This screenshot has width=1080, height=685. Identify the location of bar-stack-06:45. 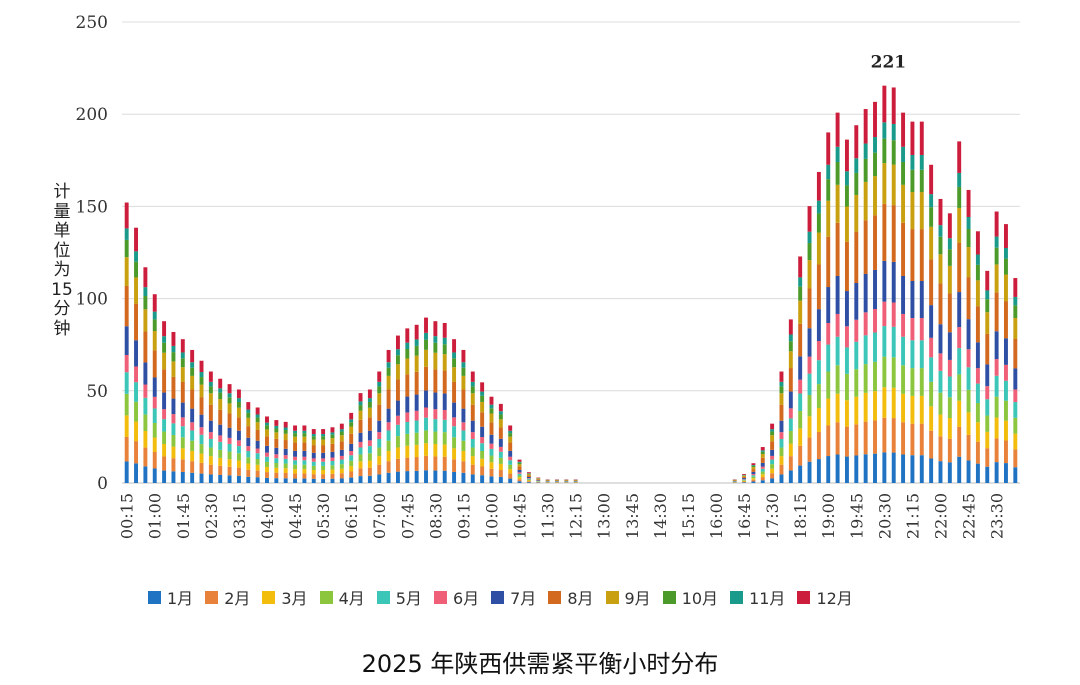
(369, 436).